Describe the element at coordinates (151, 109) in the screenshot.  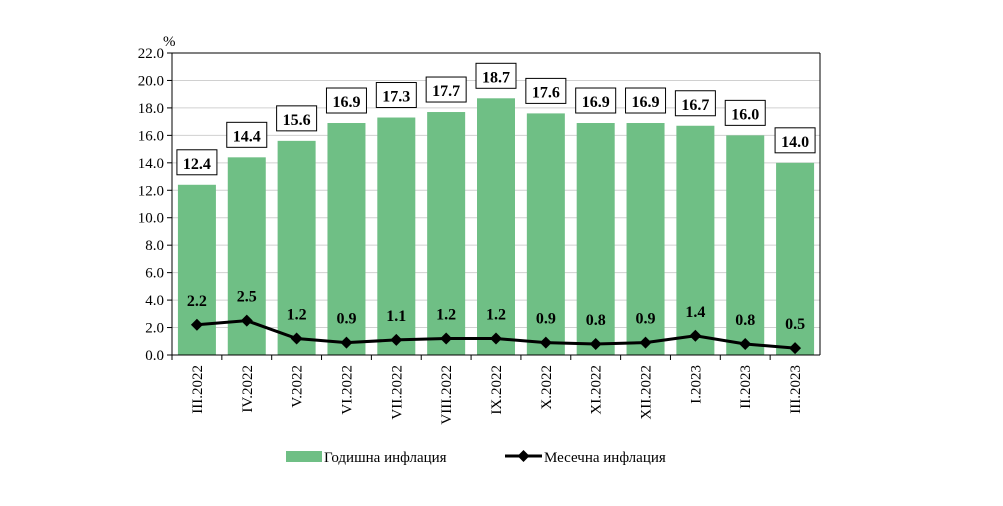
I see `y-tick-label: 18.0` at that location.